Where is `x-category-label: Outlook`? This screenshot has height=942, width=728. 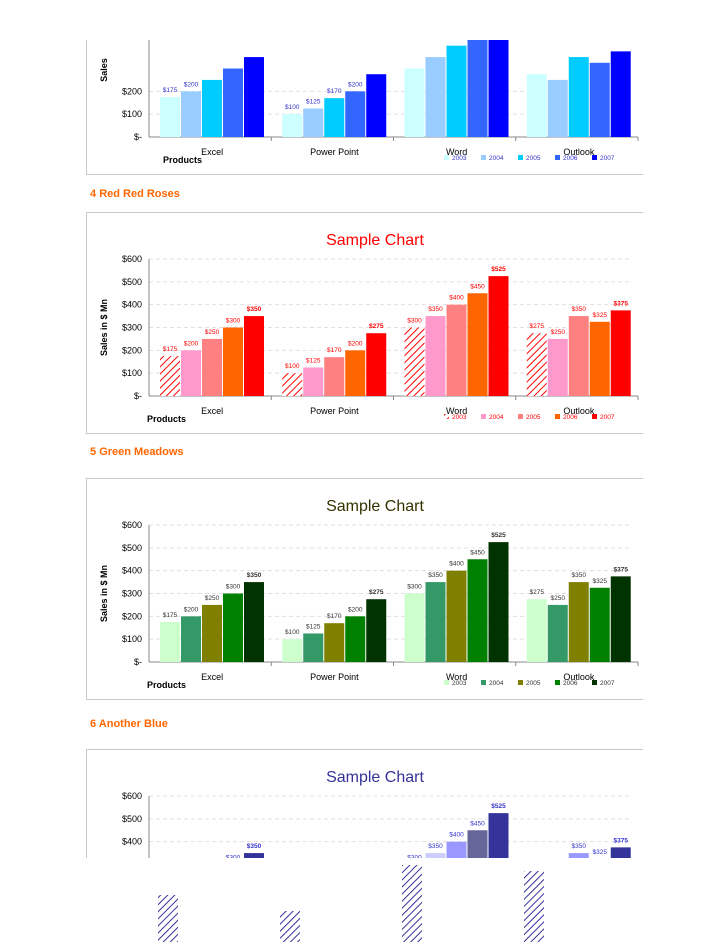 x-category-label: Outlook is located at coordinates (579, 411).